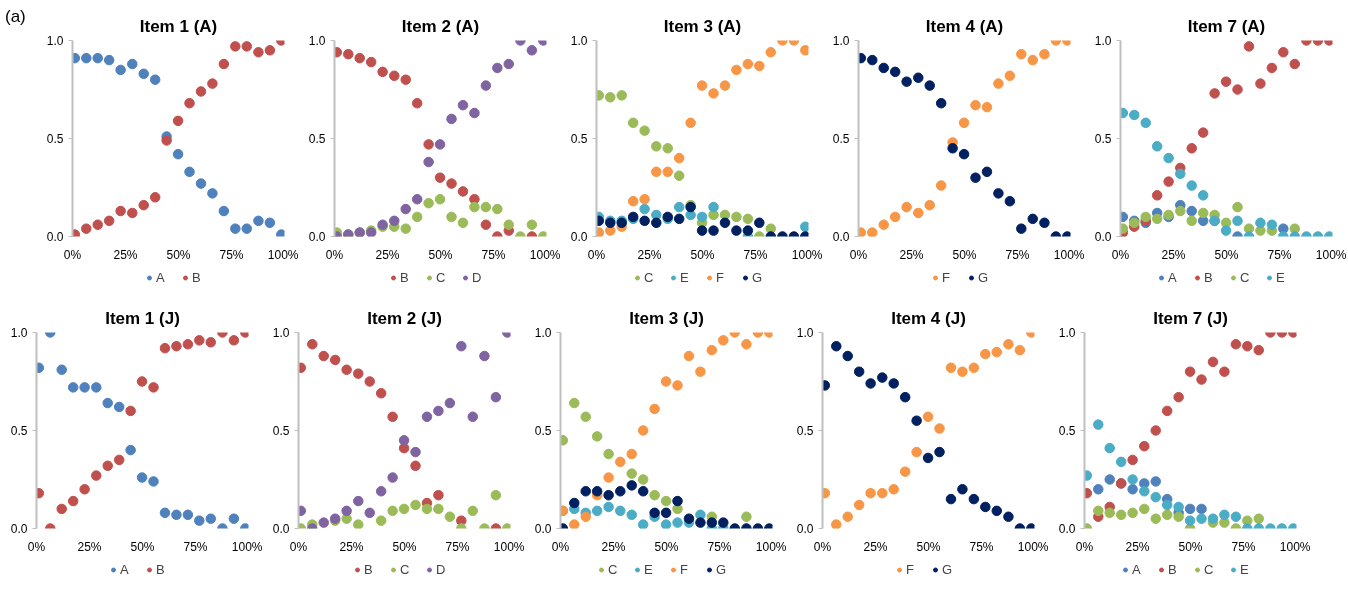  I want to click on chart-title: Item 4 (A), so click(964, 26).